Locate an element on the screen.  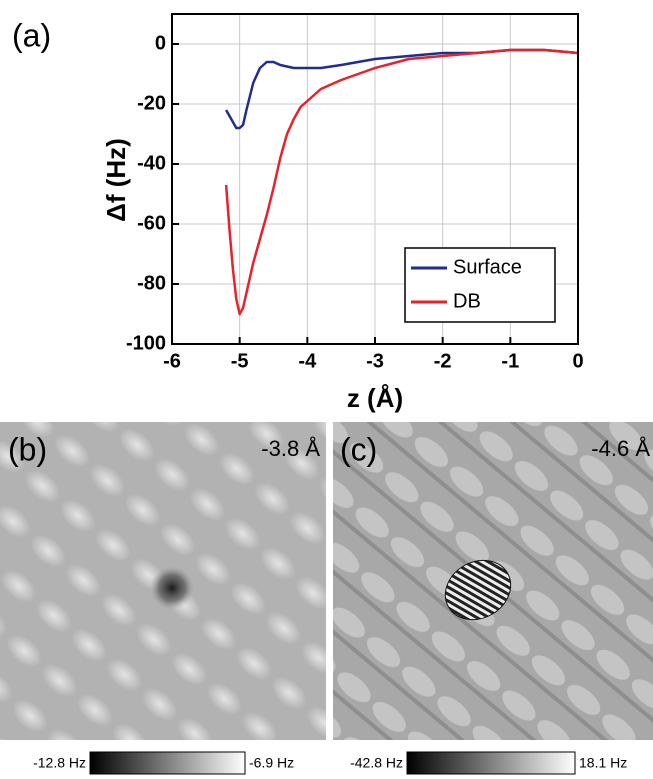
panel-label: (b) is located at coordinates (27, 449).